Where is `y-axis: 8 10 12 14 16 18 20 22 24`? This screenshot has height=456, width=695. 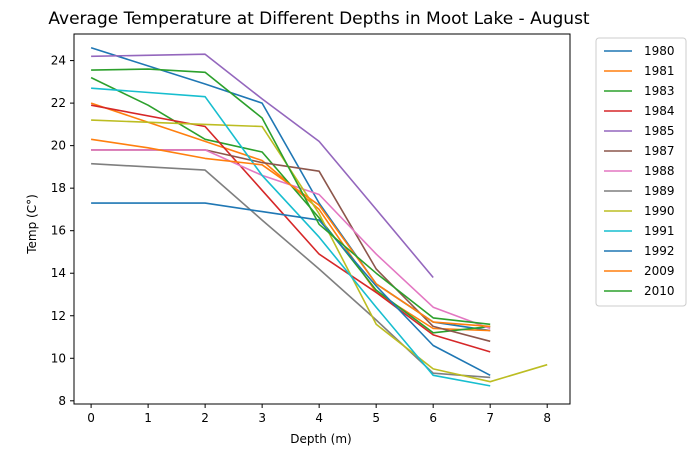
y-axis: 8 10 12 14 16 18 20 22 24 is located at coordinates (62, 231).